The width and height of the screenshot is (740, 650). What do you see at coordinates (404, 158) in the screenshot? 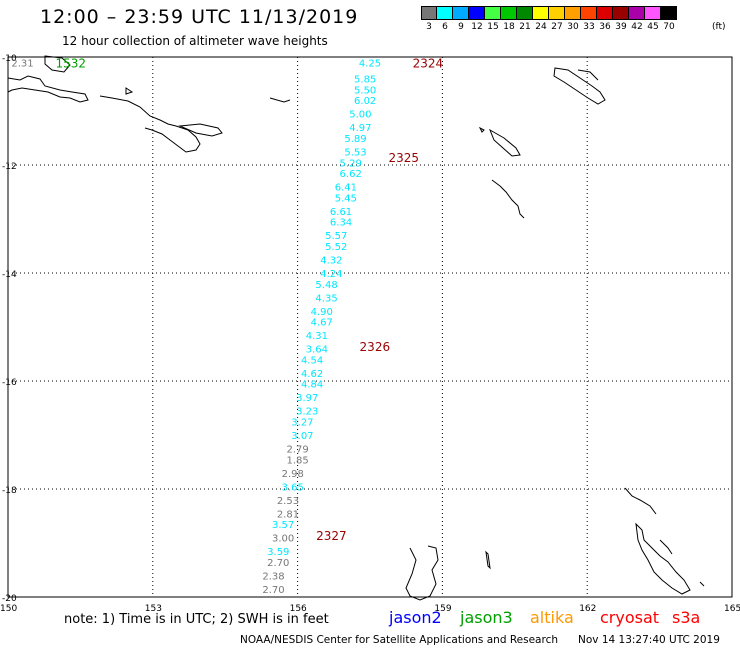
I see `pass-number-label: 2325` at bounding box center [404, 158].